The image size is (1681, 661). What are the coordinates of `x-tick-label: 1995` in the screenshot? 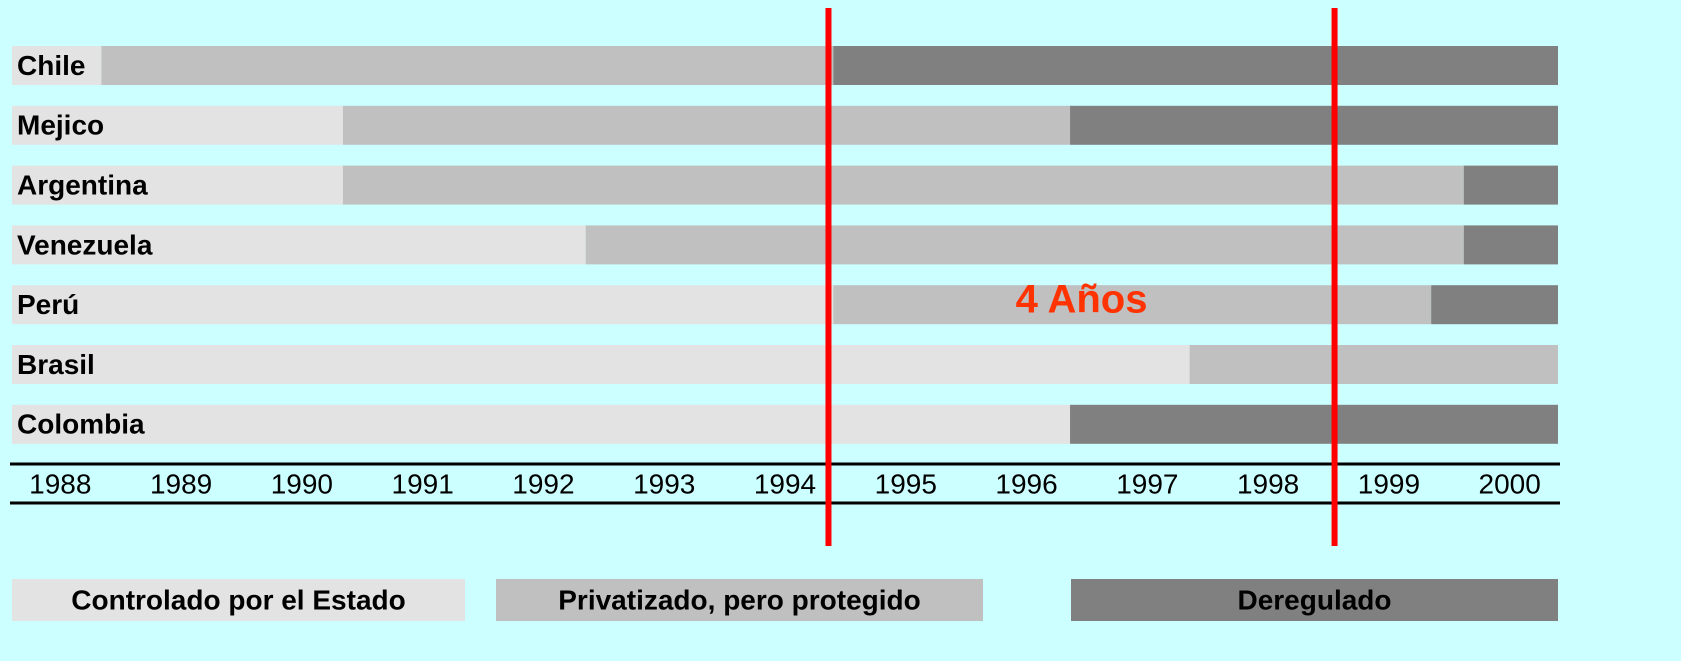 It's located at (906, 483).